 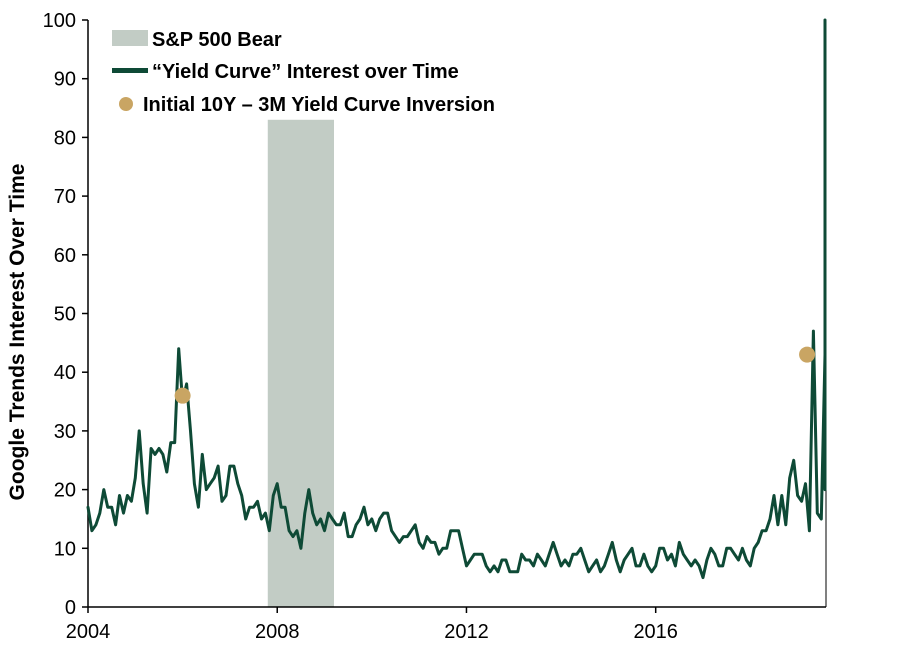 What do you see at coordinates (277, 632) in the screenshot?
I see `x-tick-label: 2008` at bounding box center [277, 632].